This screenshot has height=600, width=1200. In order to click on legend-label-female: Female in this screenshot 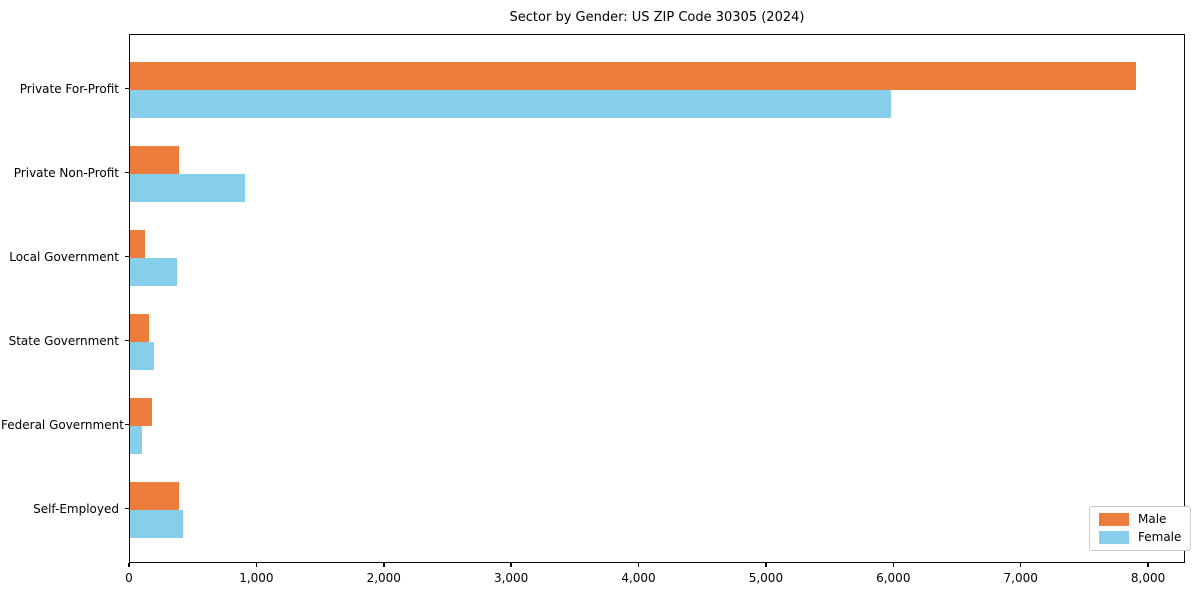, I will do `click(1160, 537)`.